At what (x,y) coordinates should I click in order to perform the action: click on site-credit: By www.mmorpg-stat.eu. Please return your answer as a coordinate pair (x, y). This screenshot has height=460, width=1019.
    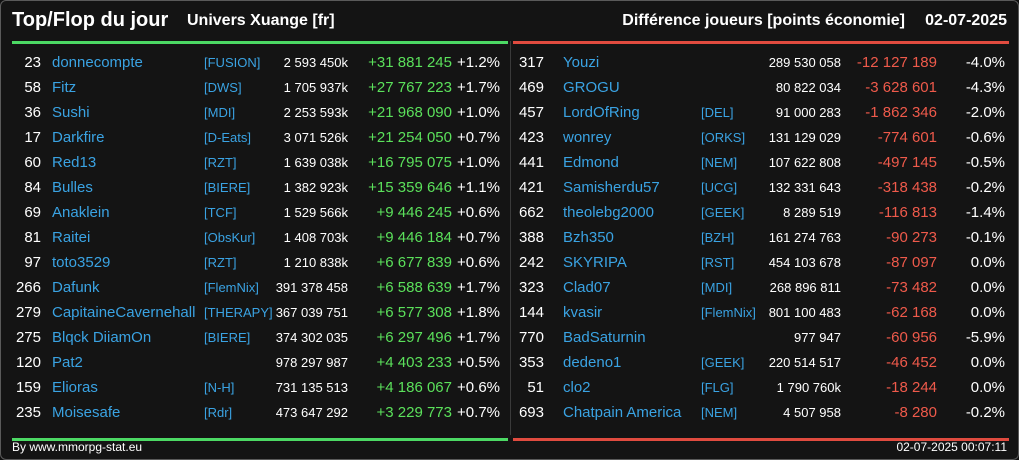
    Looking at the image, I should click on (77, 447).